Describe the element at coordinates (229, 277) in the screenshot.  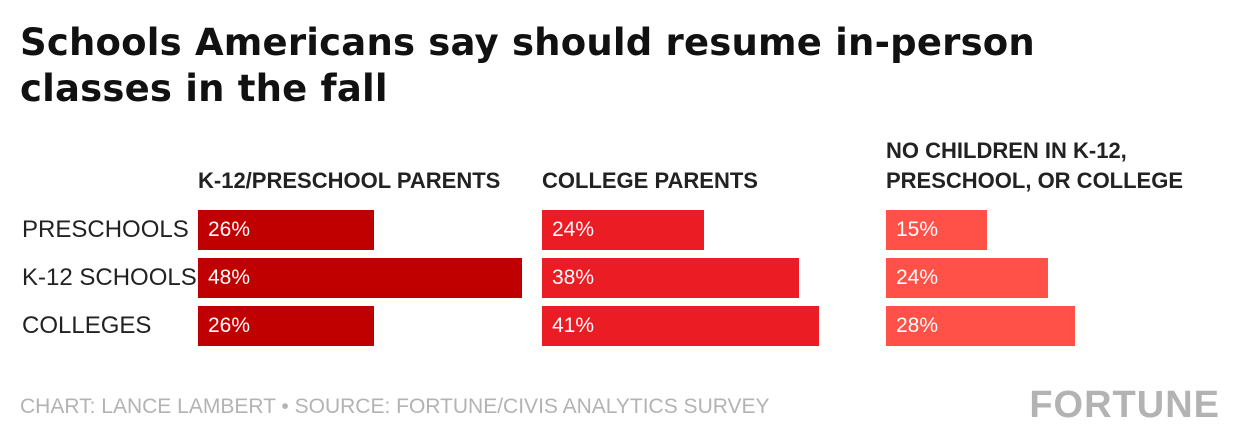
I see `bar-value-label: 48%` at that location.